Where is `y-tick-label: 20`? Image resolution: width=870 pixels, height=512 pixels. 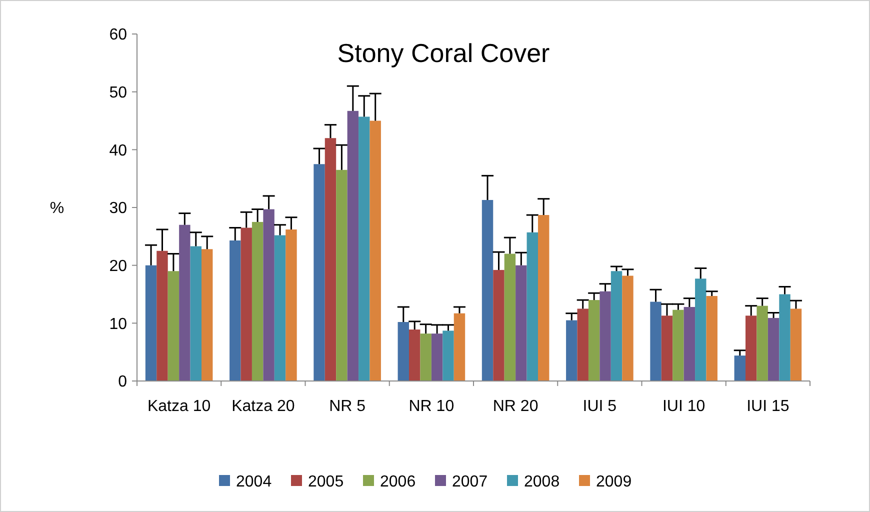
y-tick-label: 20 is located at coordinates (118, 266).